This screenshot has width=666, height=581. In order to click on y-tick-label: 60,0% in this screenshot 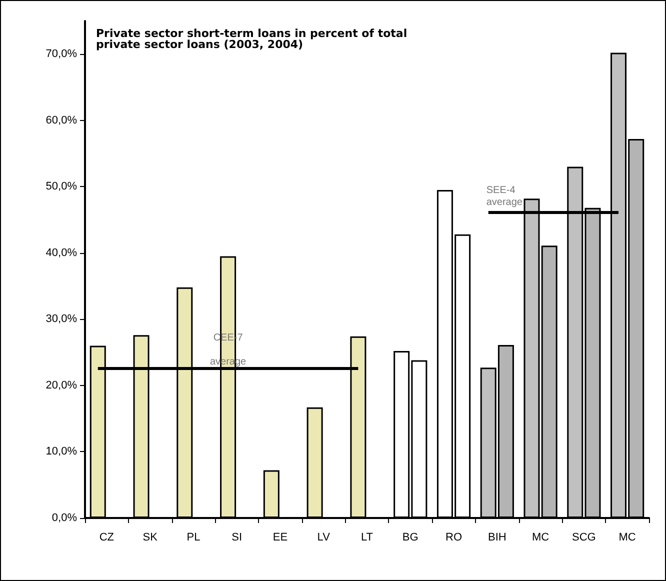, I will do `click(62, 120)`.